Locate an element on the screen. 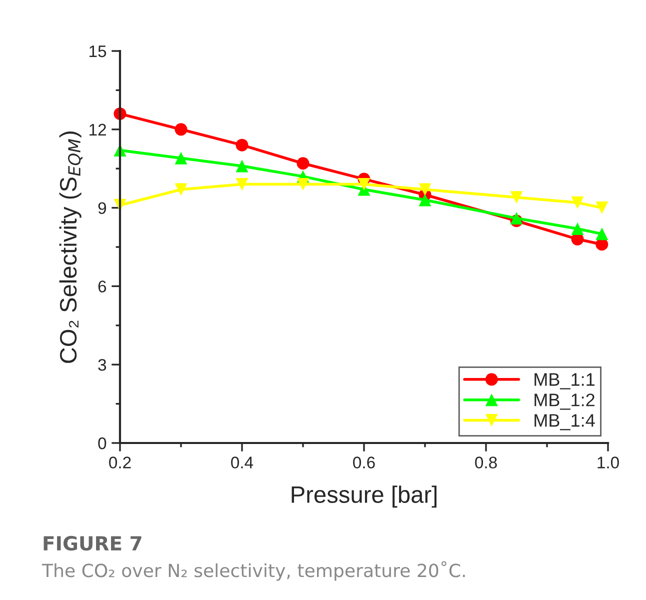 The image size is (646, 600). x-axis-title: Pressure [bar] is located at coordinates (364, 497).